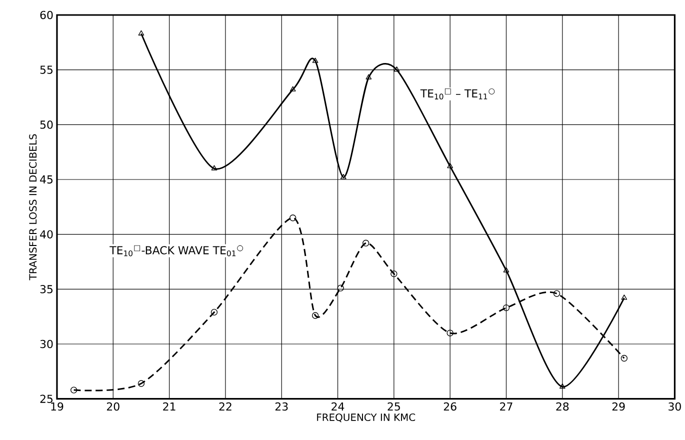  Describe the element at coordinates (46, 180) in the screenshot. I see `y-tick-label: 45` at that location.